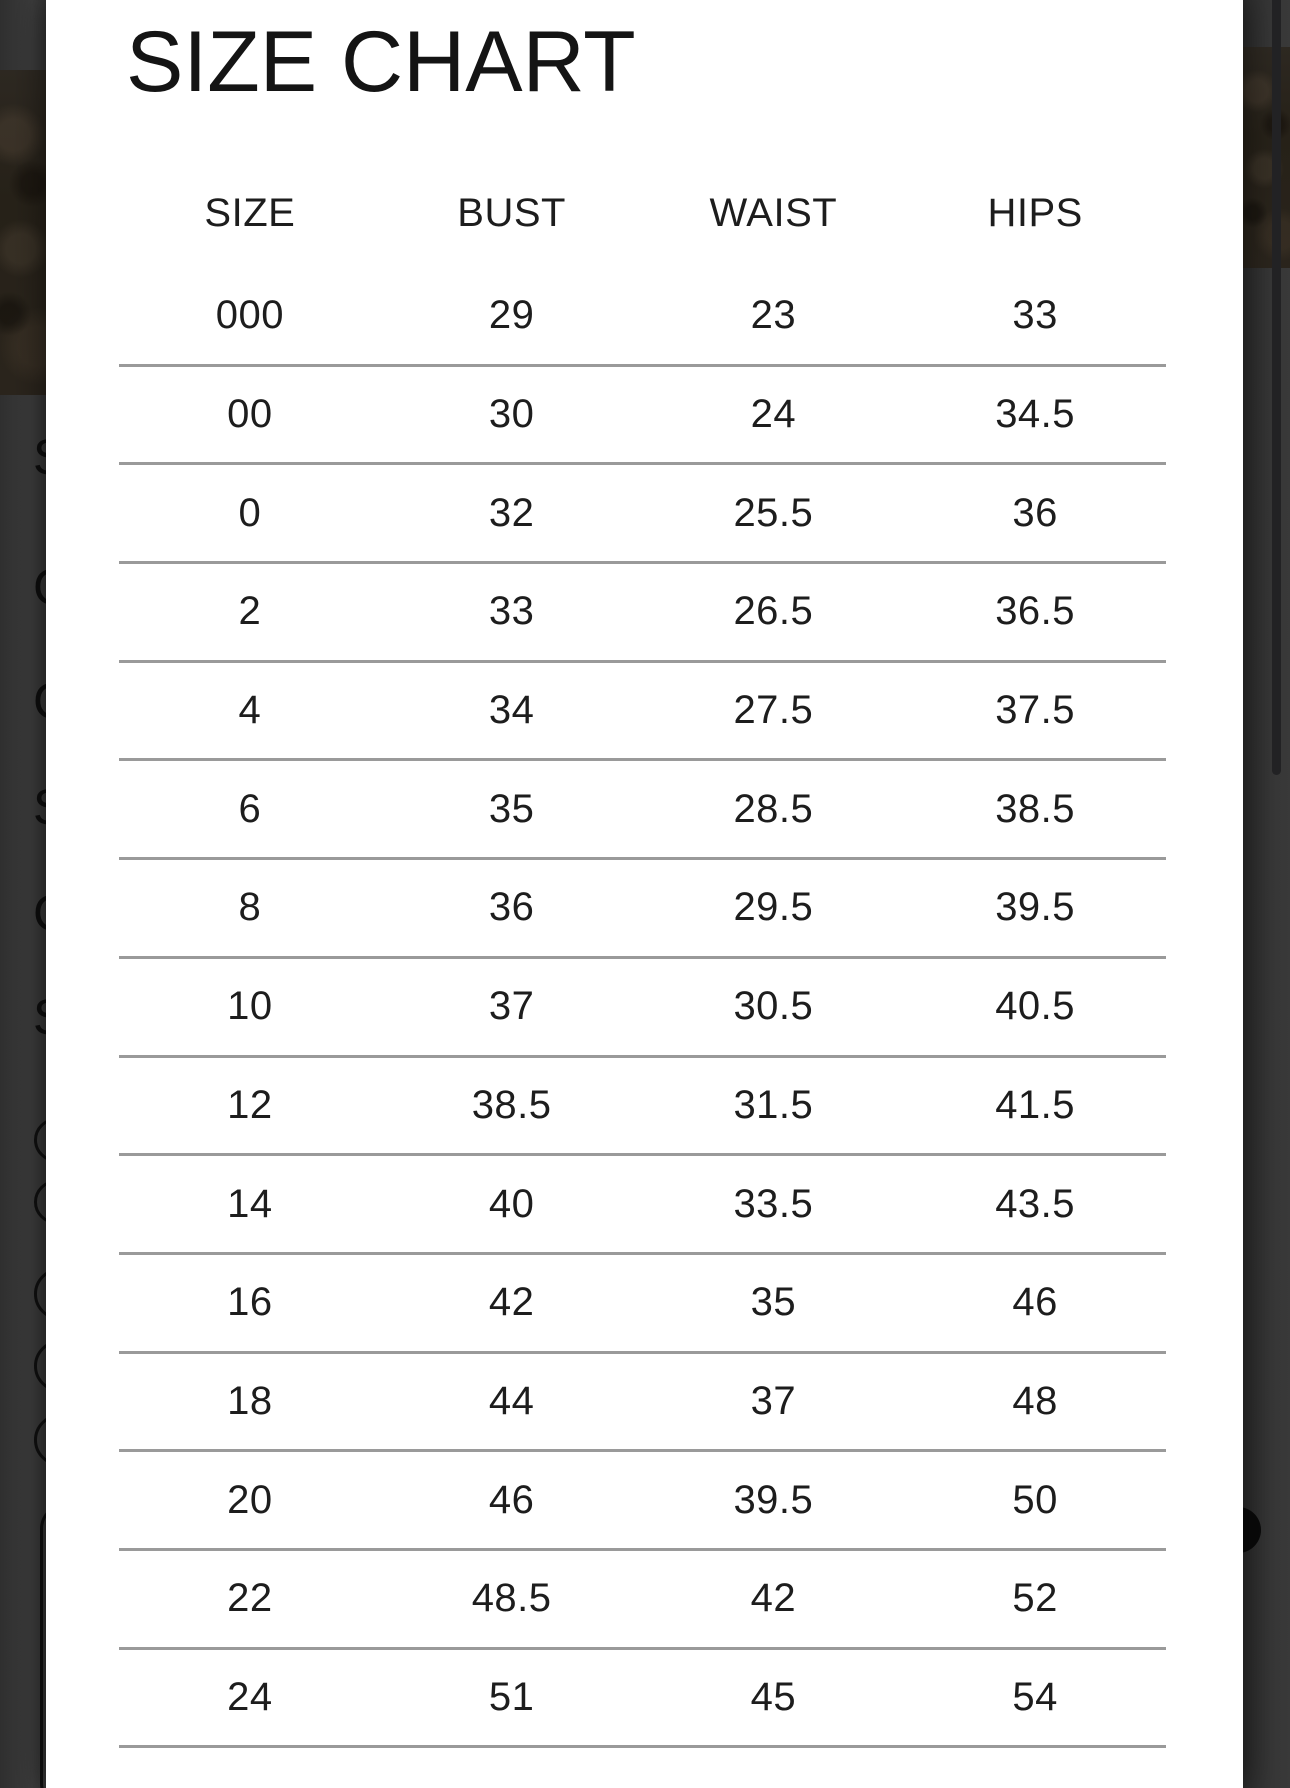 This screenshot has height=1788, width=1290. Describe the element at coordinates (642, 1304) in the screenshot. I see `size-row-16: 16 42 35 46` at that location.